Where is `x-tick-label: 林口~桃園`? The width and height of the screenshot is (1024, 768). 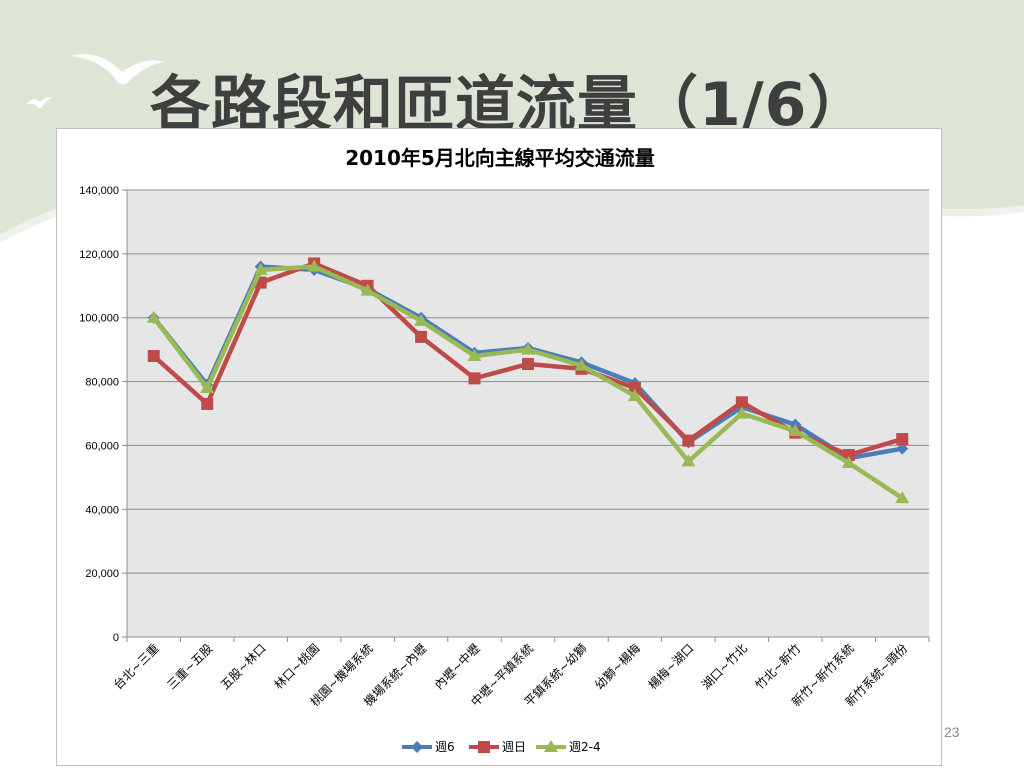 x-tick-label: 林口~桃園 is located at coordinates (297, 667).